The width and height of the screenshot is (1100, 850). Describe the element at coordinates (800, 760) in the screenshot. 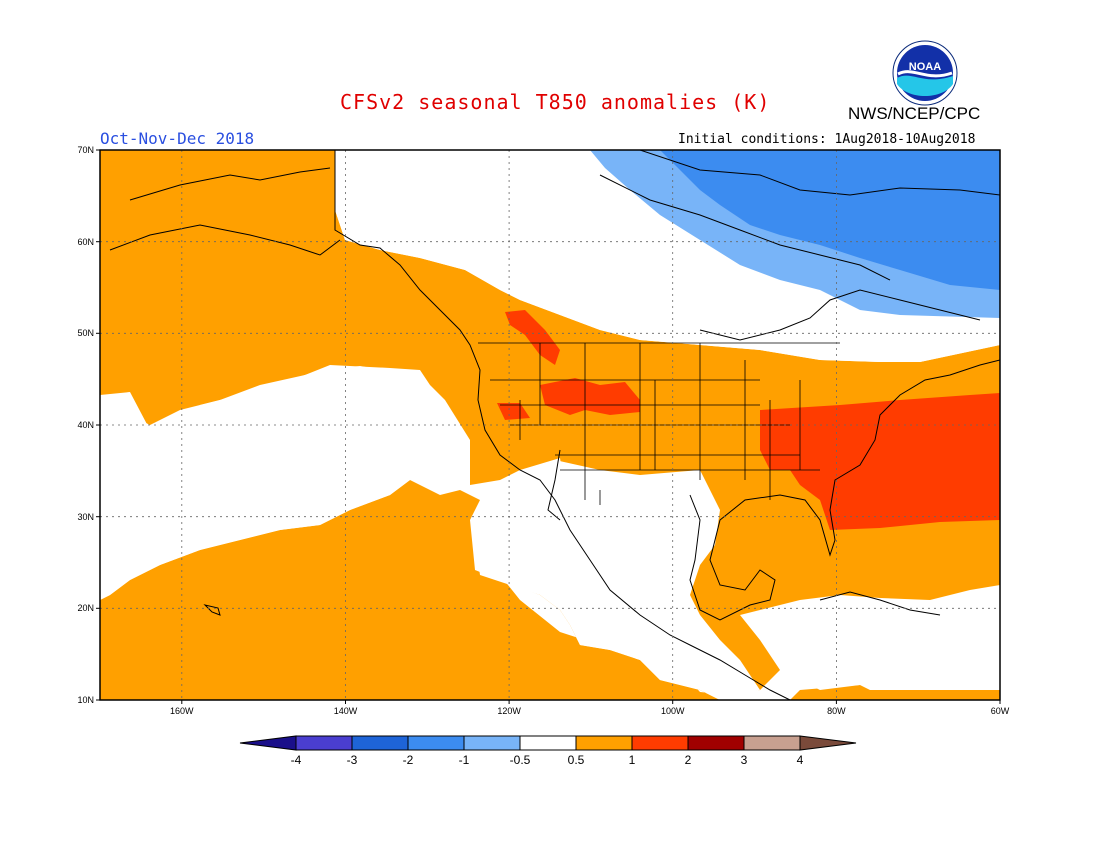

I see `legend-label: 4` at that location.